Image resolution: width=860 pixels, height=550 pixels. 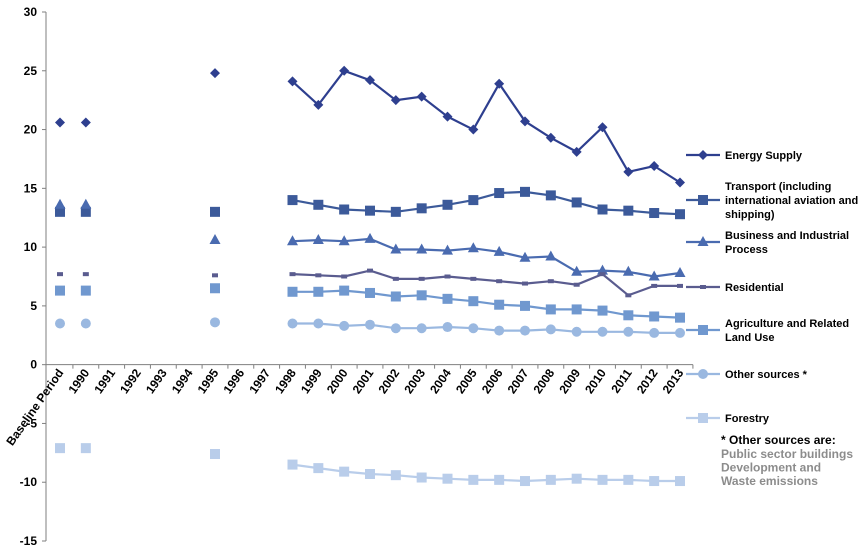 I want to click on x-tick-label: 2002, so click(x=389, y=381).